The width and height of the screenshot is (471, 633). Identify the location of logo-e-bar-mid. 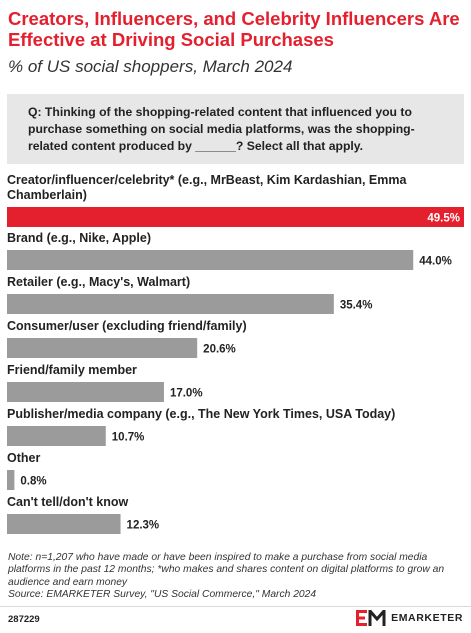
(361, 618).